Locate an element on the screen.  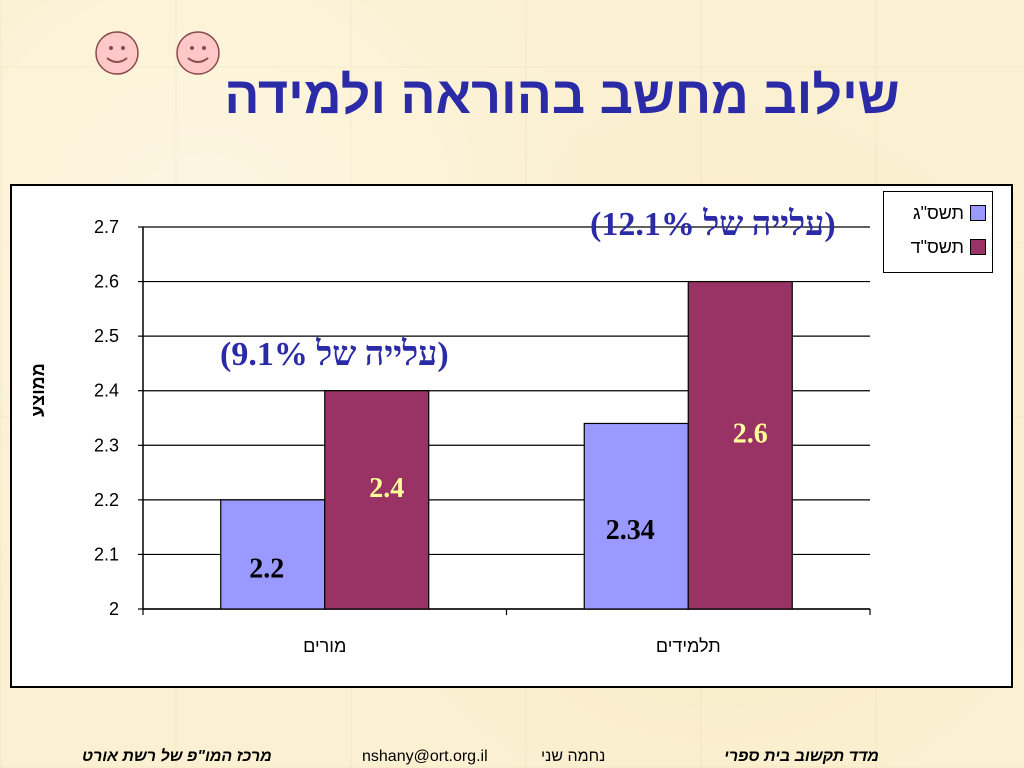
legend-label: תשס"ד is located at coordinates (937, 246).